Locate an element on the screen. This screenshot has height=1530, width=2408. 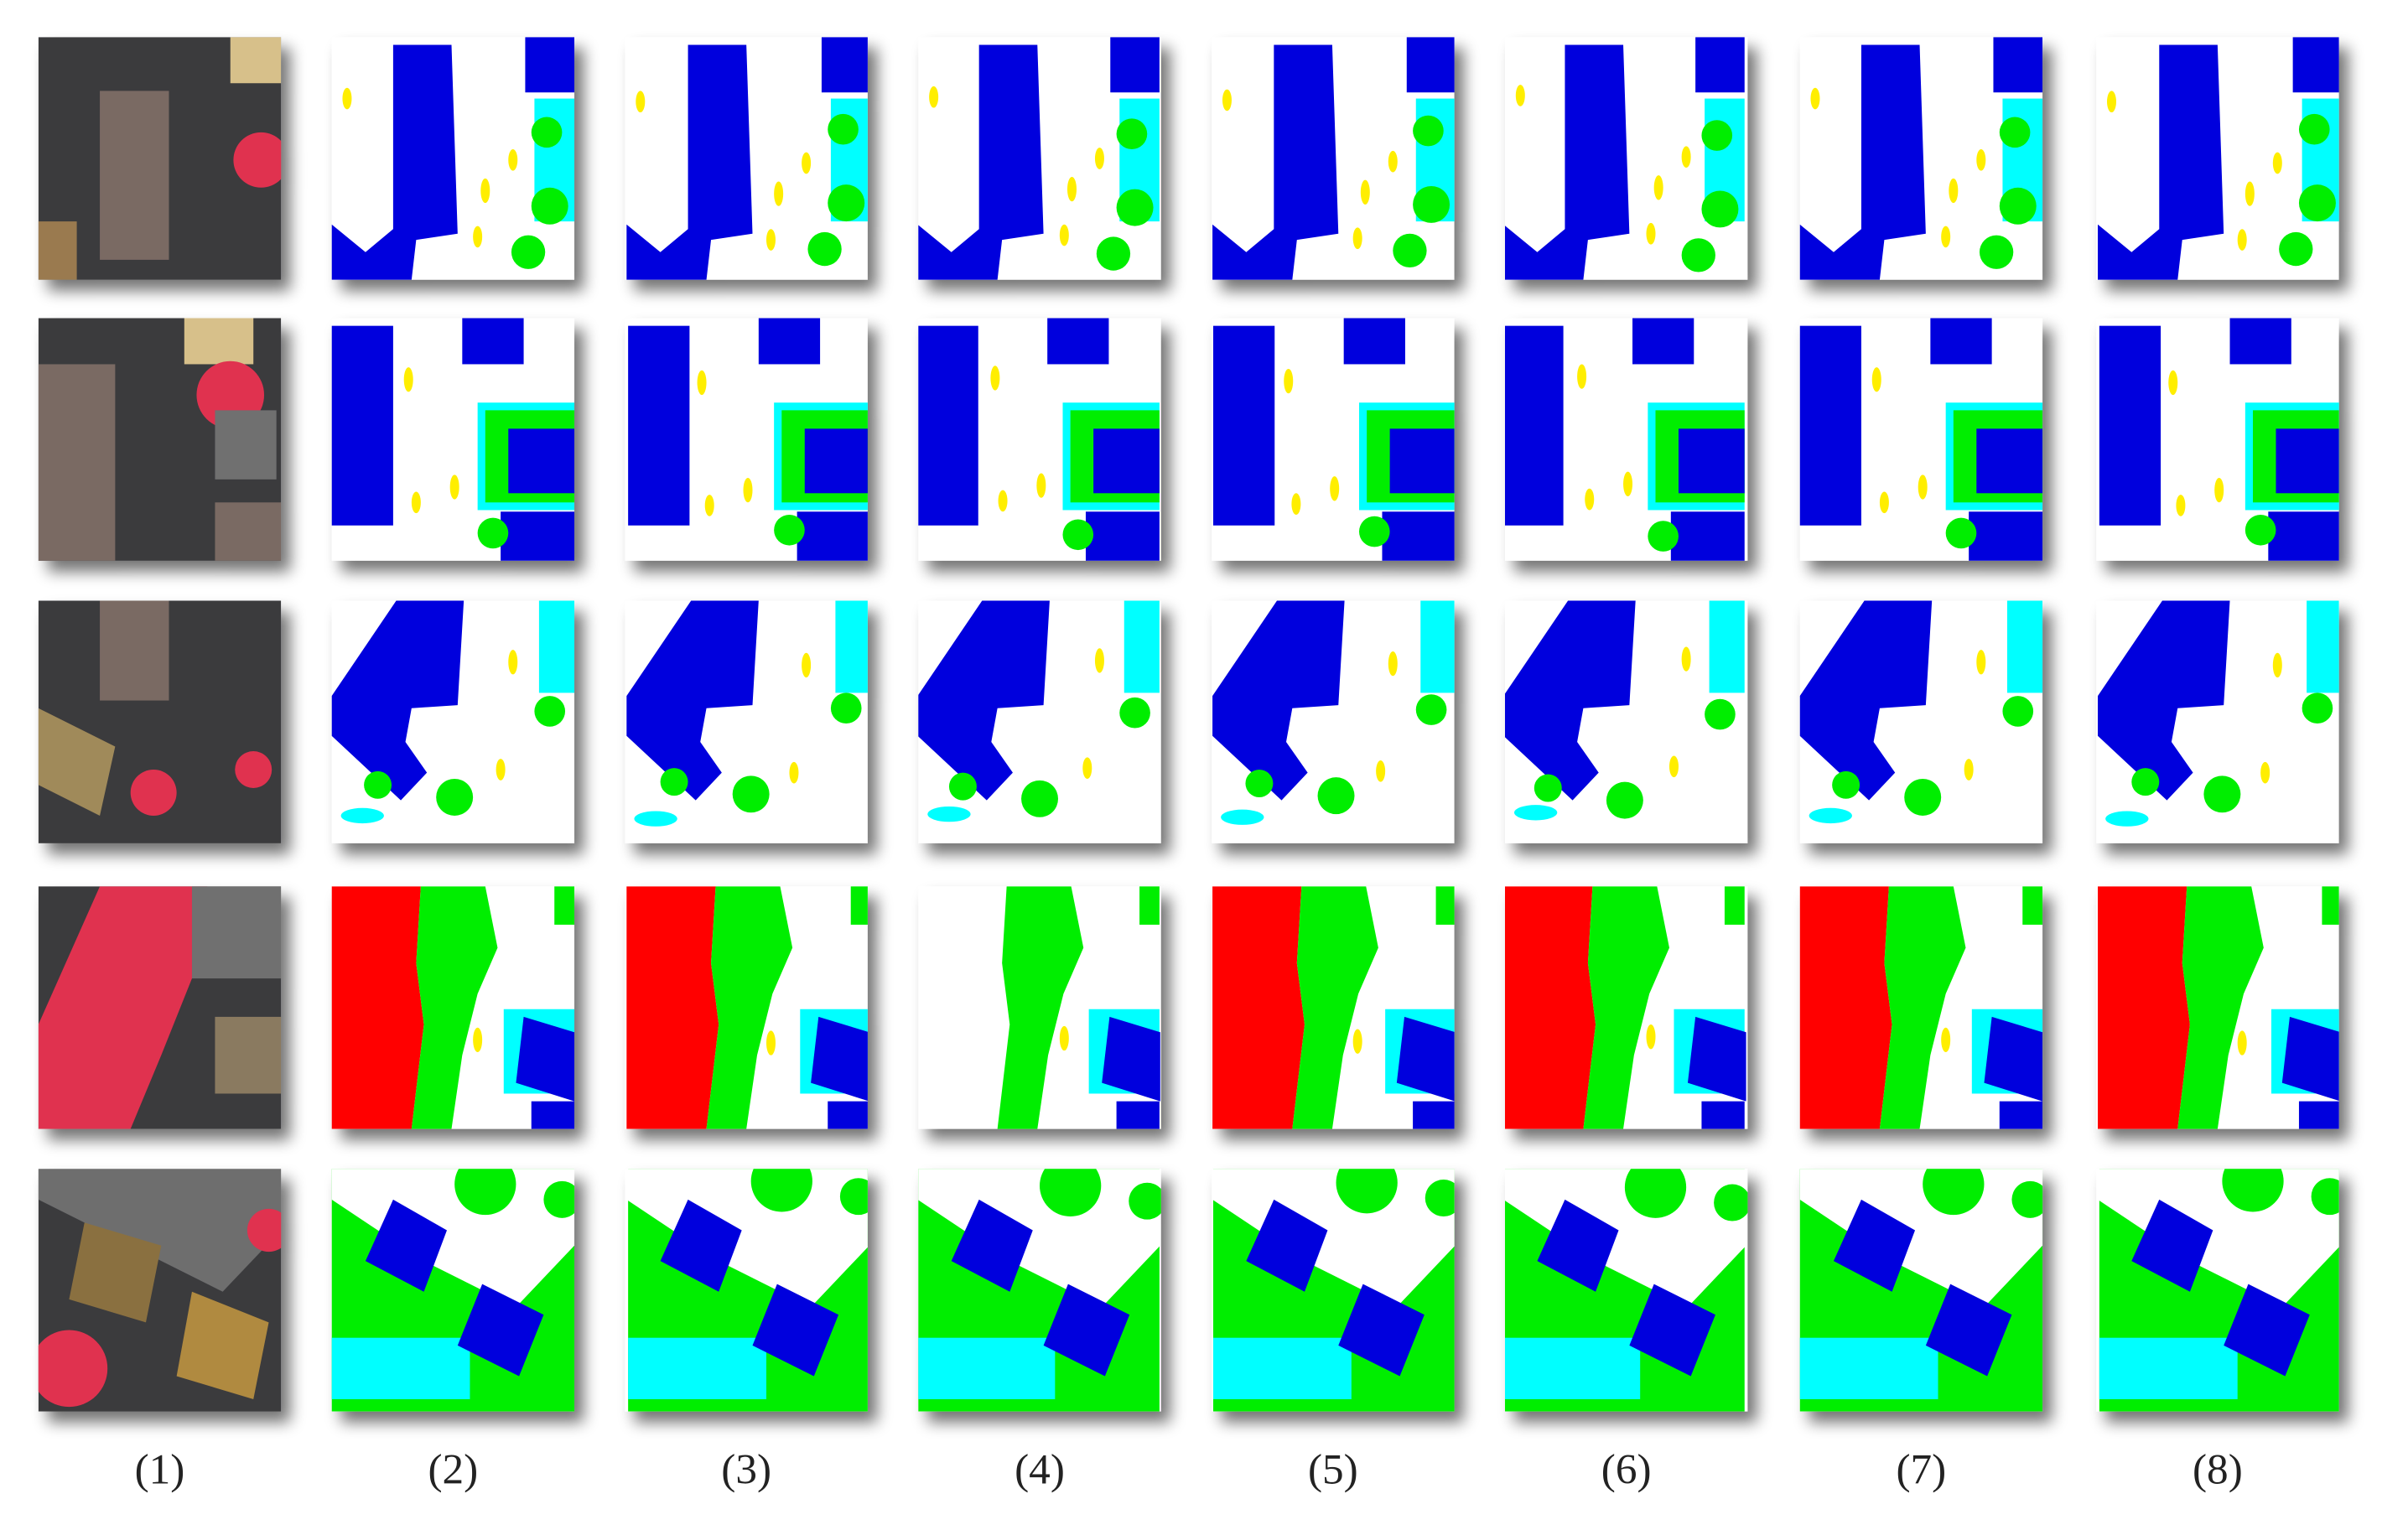
column-label: (2) is located at coordinates (453, 1470).